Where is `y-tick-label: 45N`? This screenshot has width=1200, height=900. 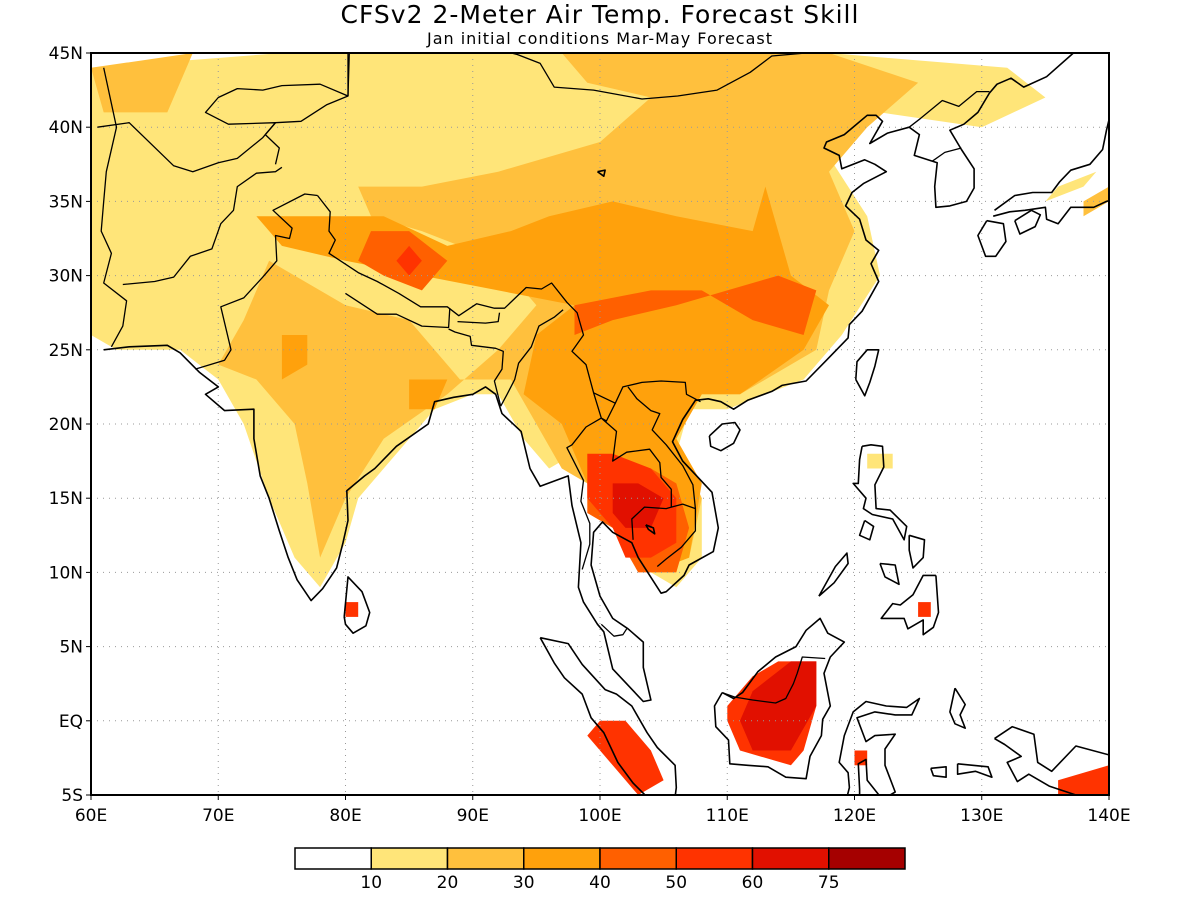
y-tick-label: 45N is located at coordinates (66, 54).